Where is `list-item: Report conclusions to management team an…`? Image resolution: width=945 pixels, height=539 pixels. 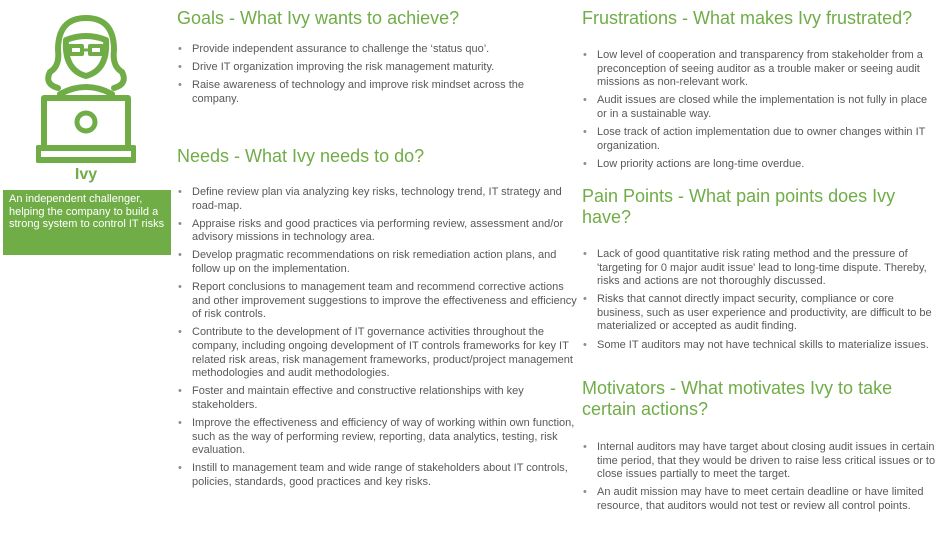
list-item: Report conclusions to management team an… is located at coordinates (377, 301).